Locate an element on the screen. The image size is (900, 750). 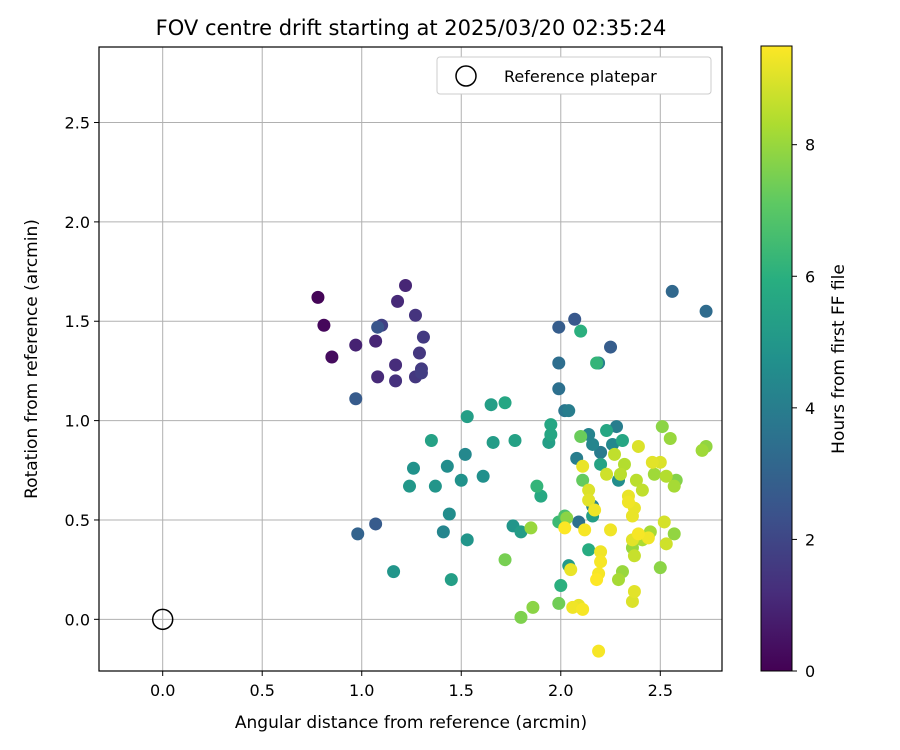
y-tick-label: 0.0 is located at coordinates (77, 619).